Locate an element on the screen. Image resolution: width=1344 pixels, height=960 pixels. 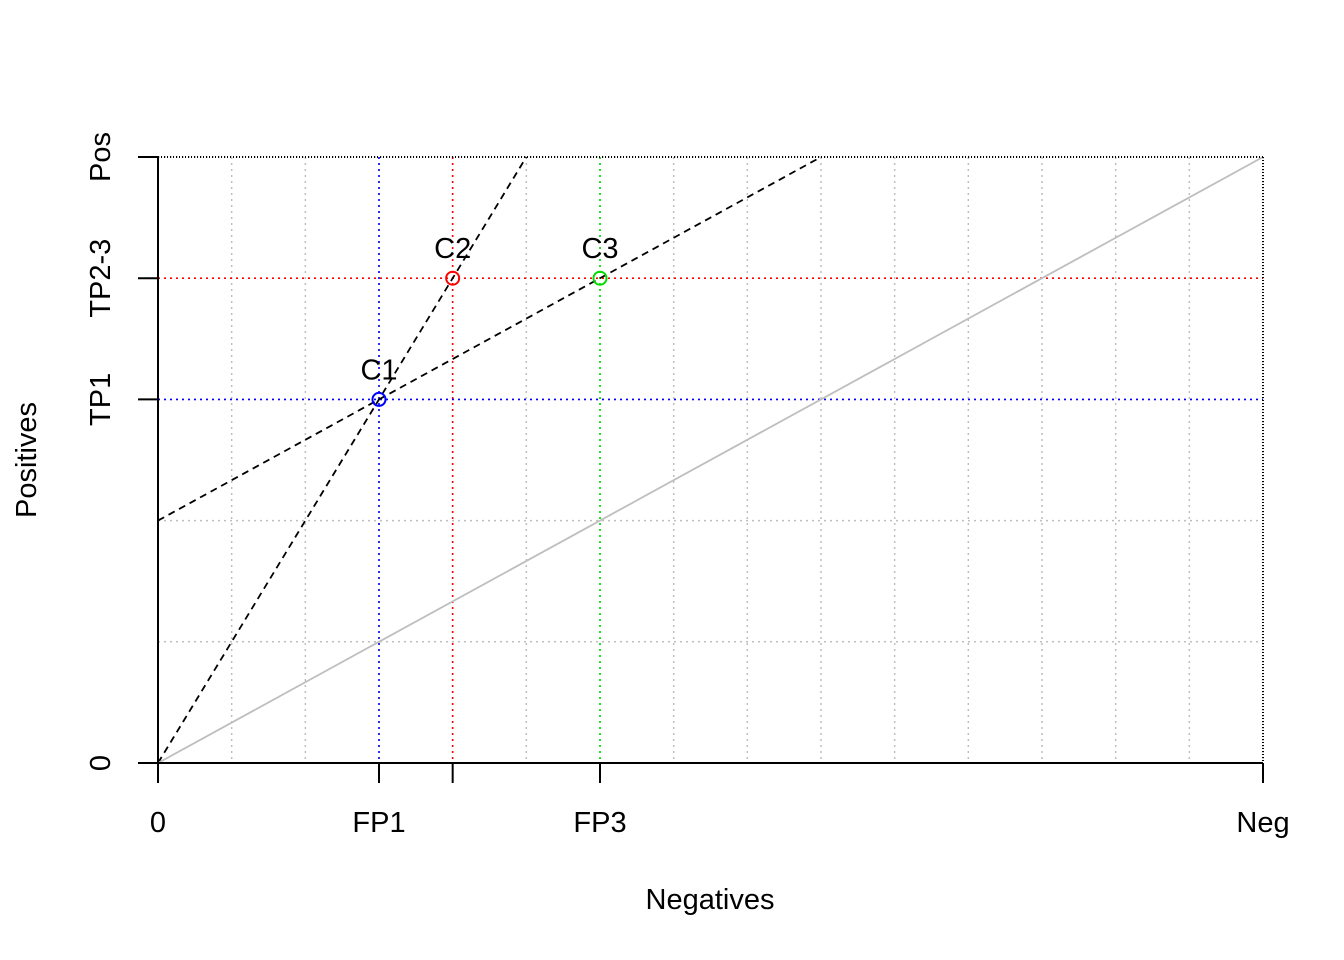
y-tick-label: 0 is located at coordinates (101, 763).